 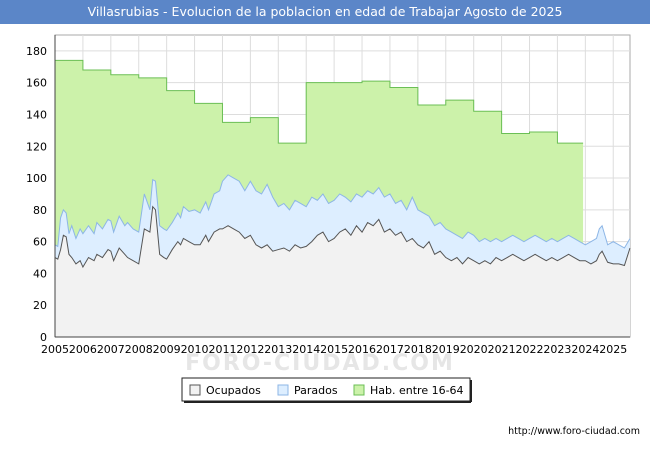 I want to click on legend-label-hab: Hab. entre 16-64, so click(x=417, y=390).